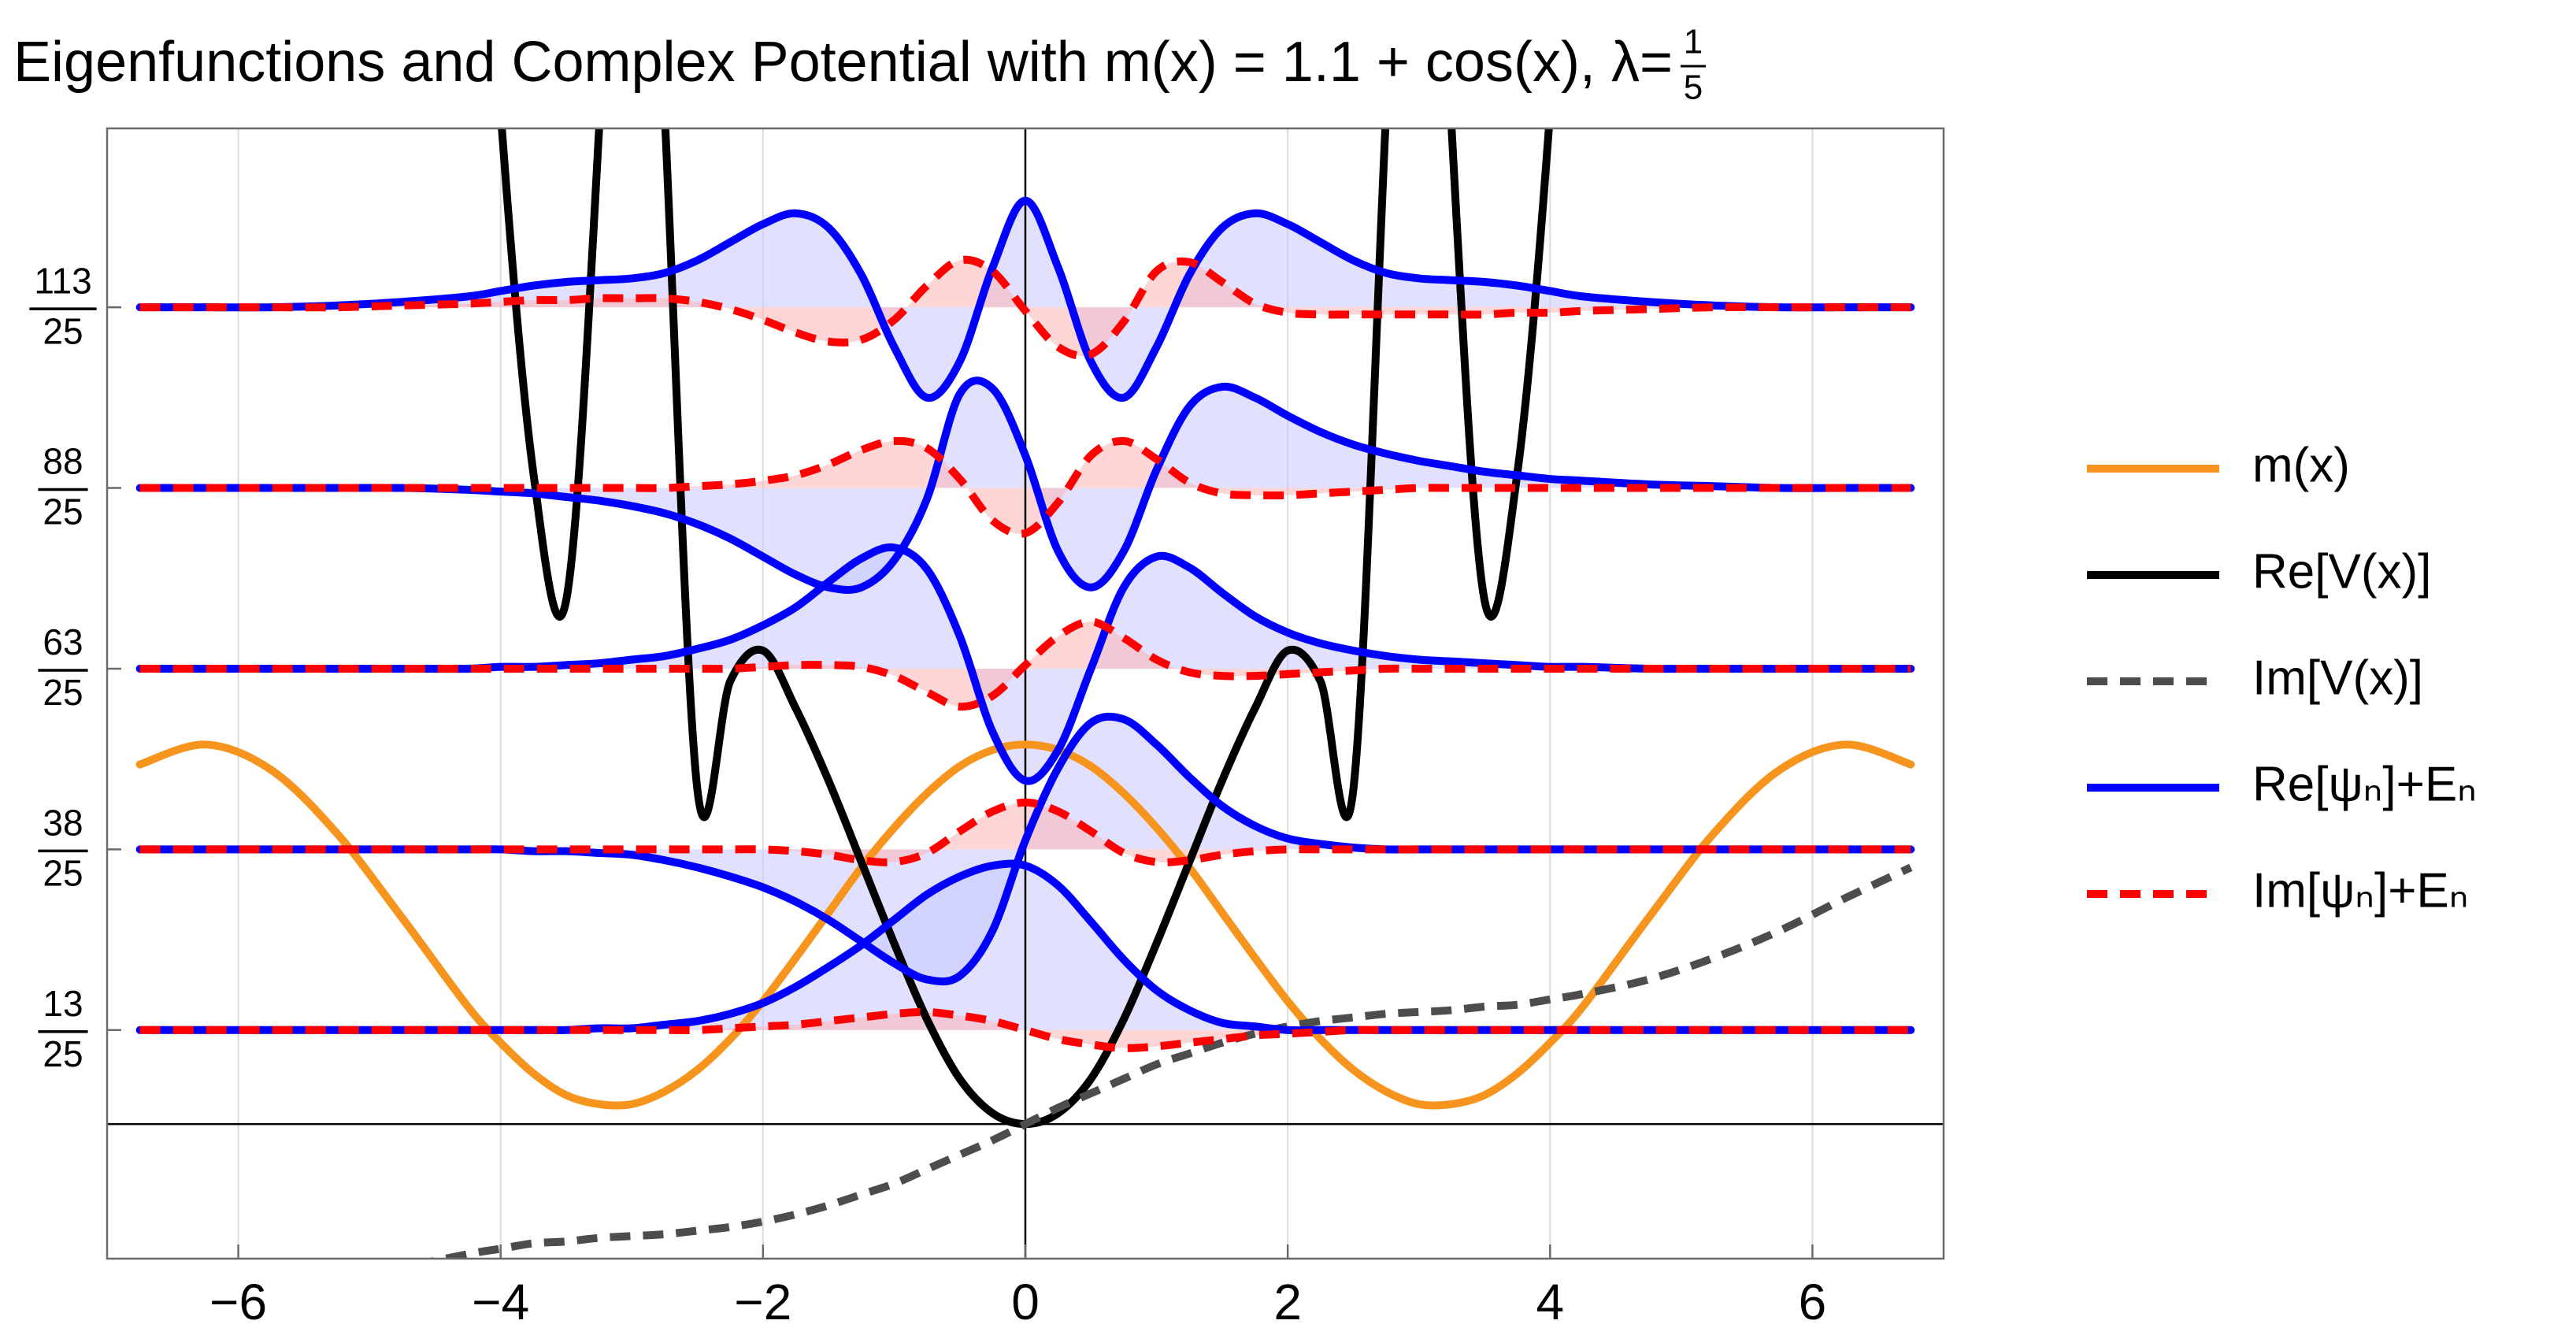  I want to click on x-tick-label: −4, so click(500, 1302).